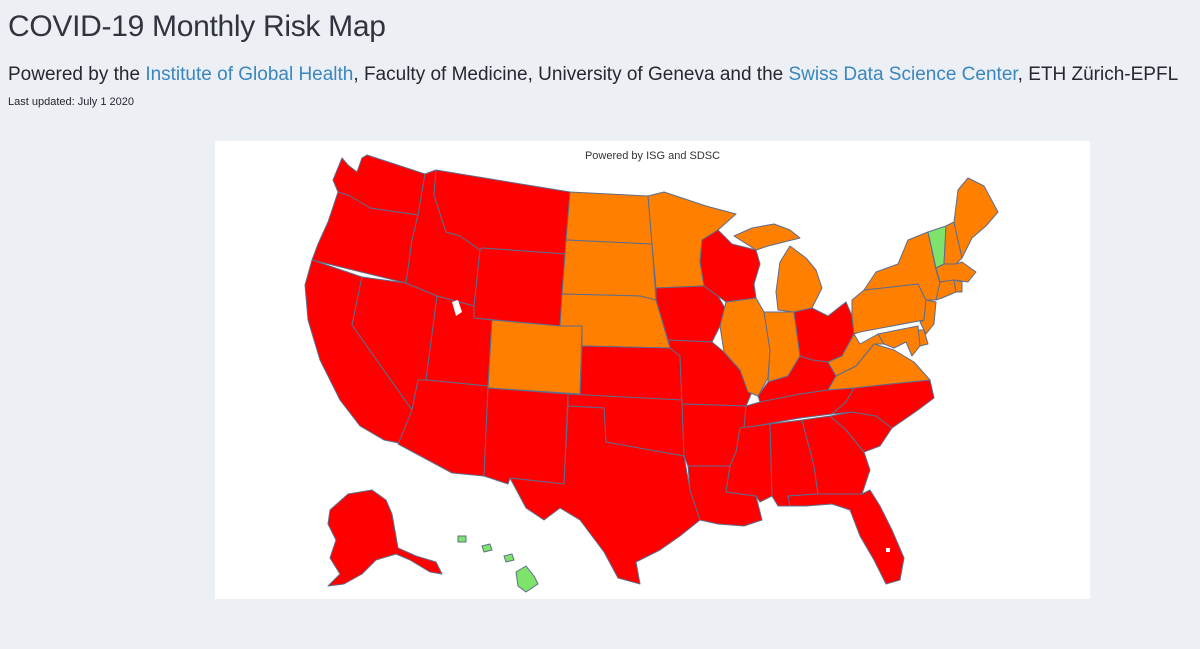  Describe the element at coordinates (509, 558) in the screenshot. I see `state-HI-maui` at that location.